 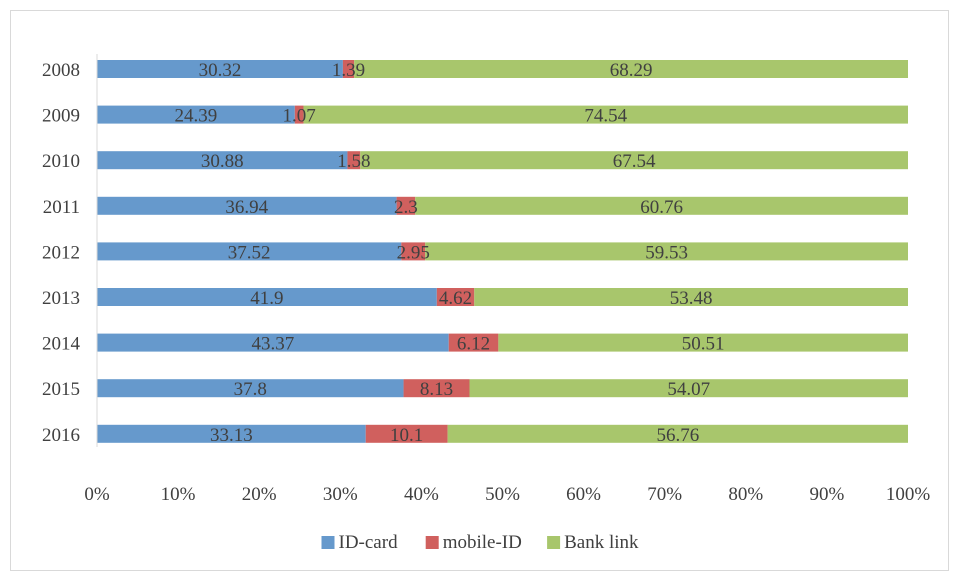 I want to click on data-label: 56.76, so click(x=677, y=435).